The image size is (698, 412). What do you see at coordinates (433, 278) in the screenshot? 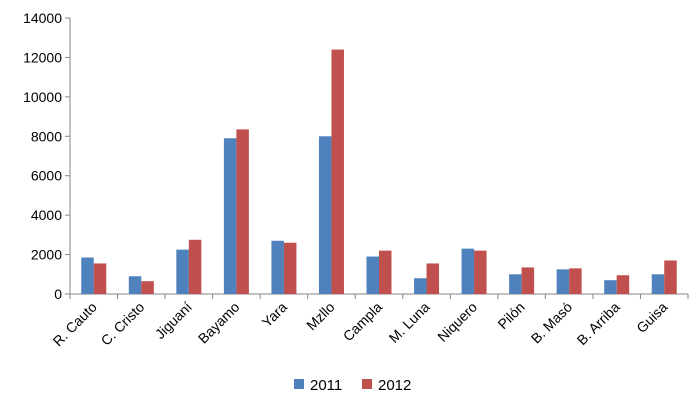
I see `bar-2012-m-luna` at bounding box center [433, 278].